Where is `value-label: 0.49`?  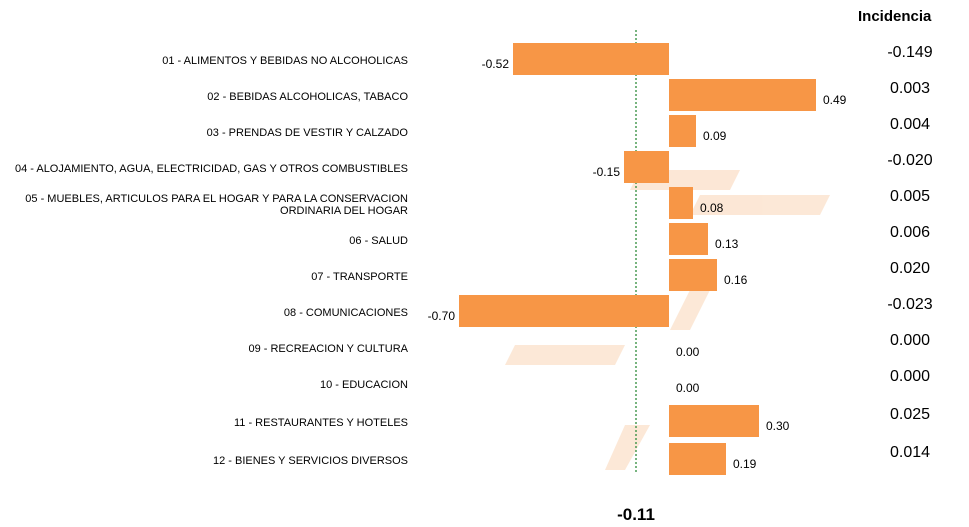 value-label: 0.49 is located at coordinates (835, 100).